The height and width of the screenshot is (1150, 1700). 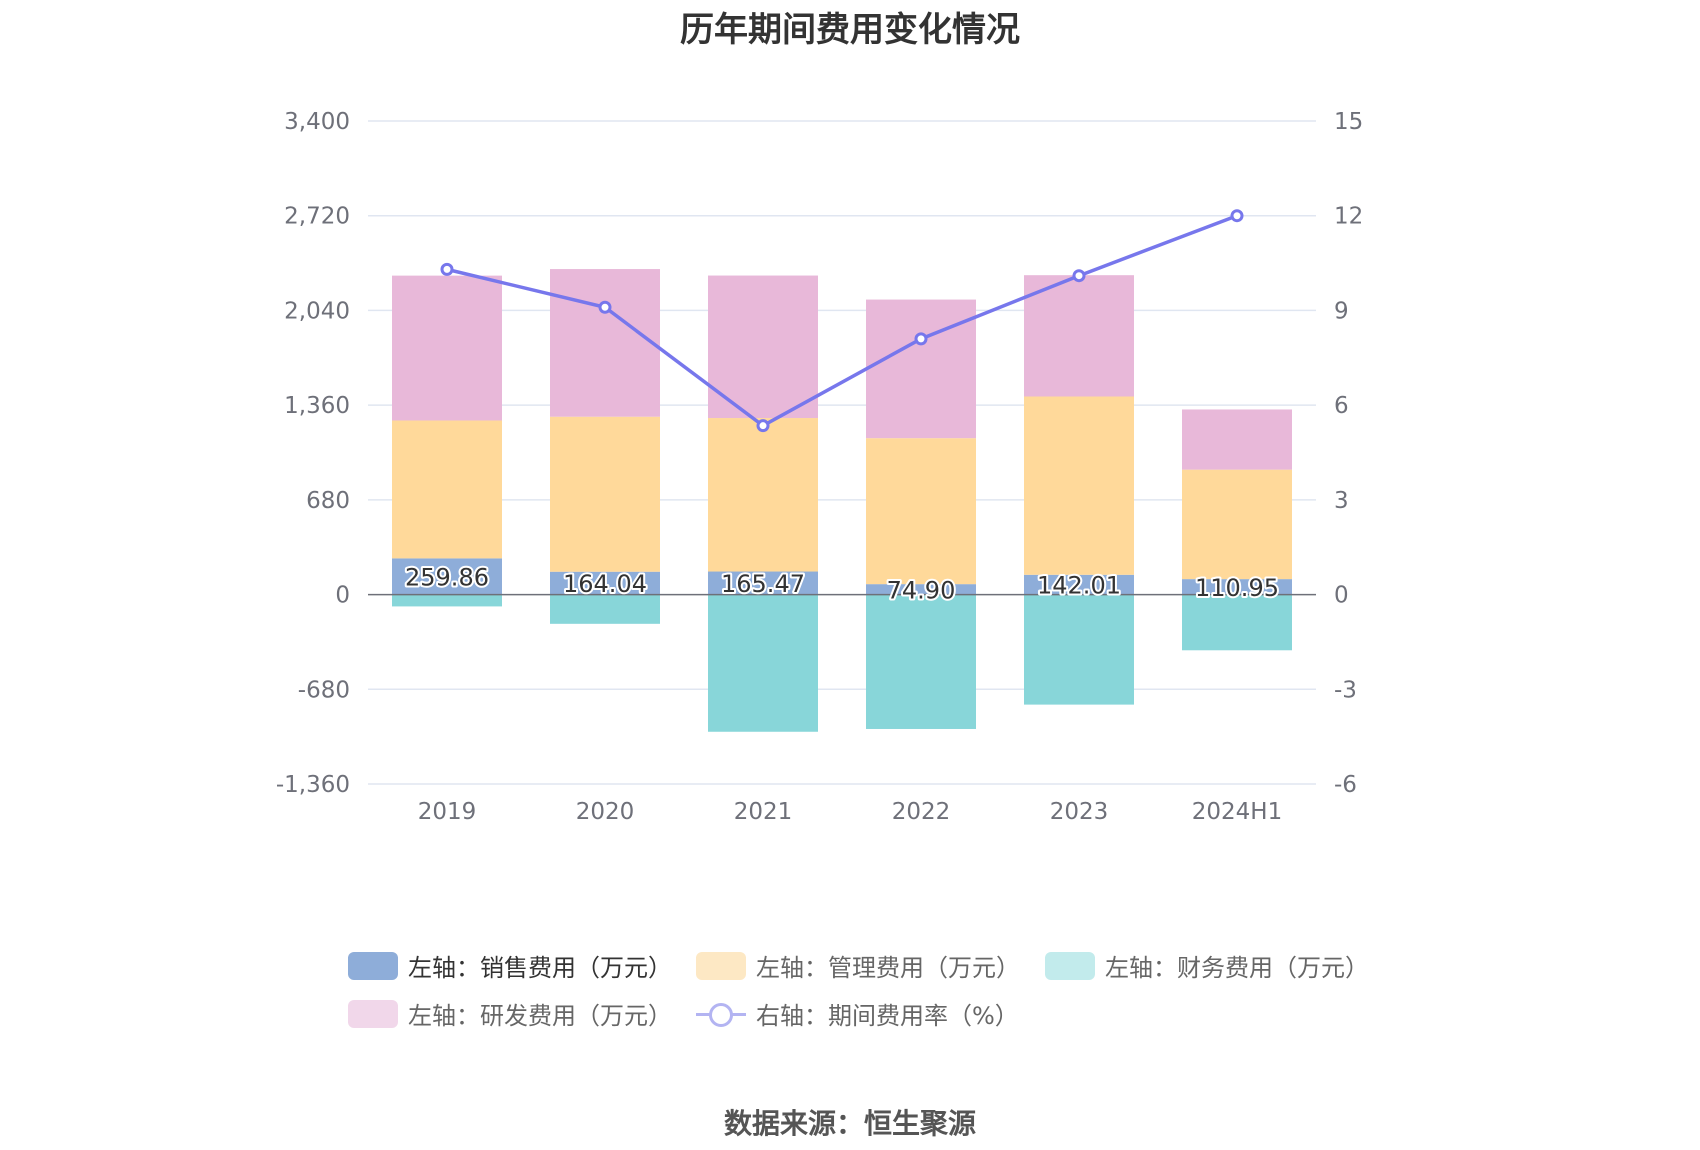 I want to click on y-left-tick-label: -680, so click(x=324, y=690).